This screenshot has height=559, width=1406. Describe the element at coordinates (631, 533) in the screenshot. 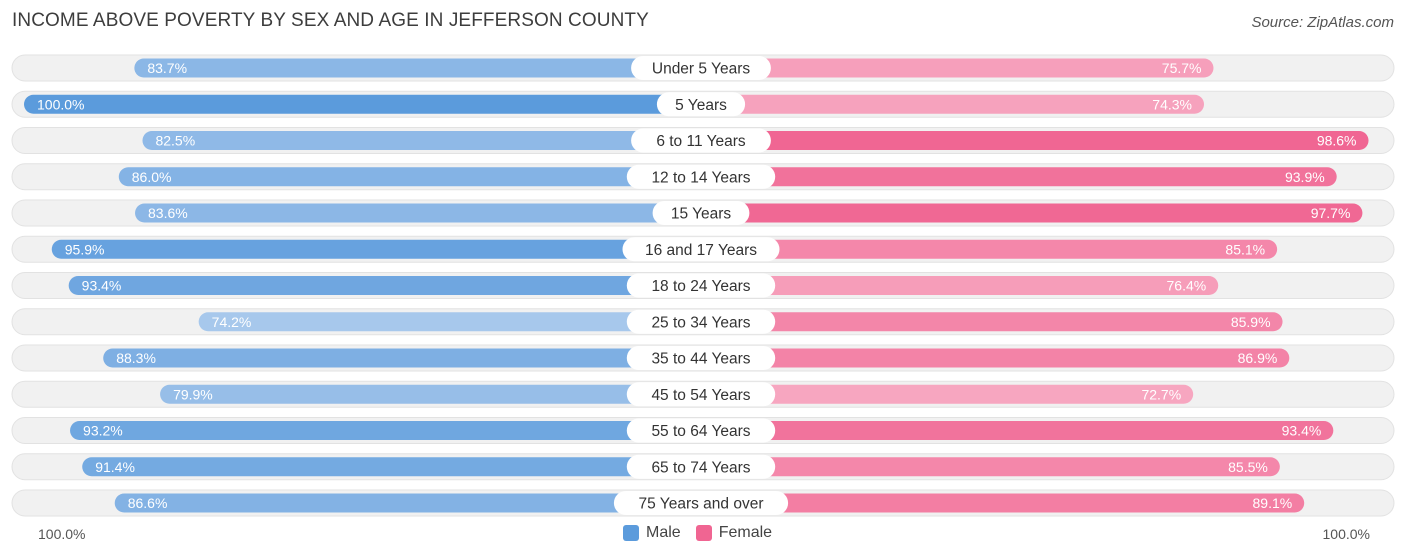

I see `legend-swatch-male` at that location.